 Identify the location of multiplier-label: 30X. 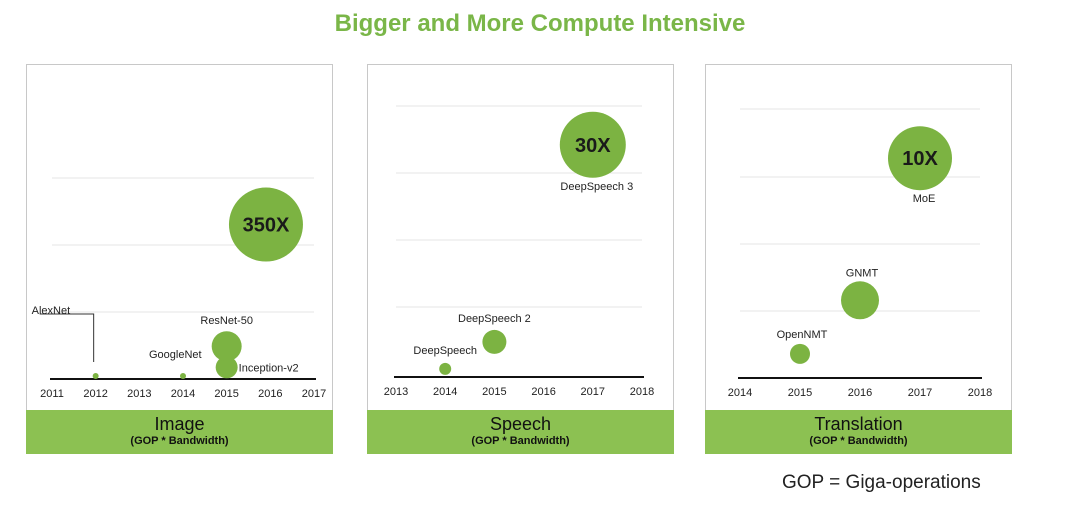
(593, 146).